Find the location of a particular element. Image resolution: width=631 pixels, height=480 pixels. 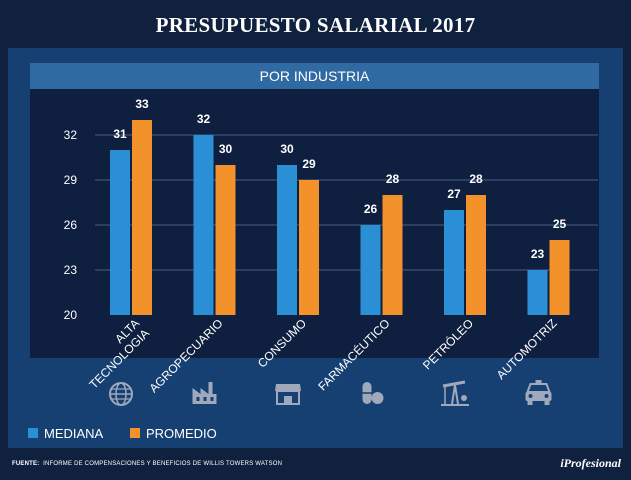

y-tick-label: 20 is located at coordinates (71, 315).